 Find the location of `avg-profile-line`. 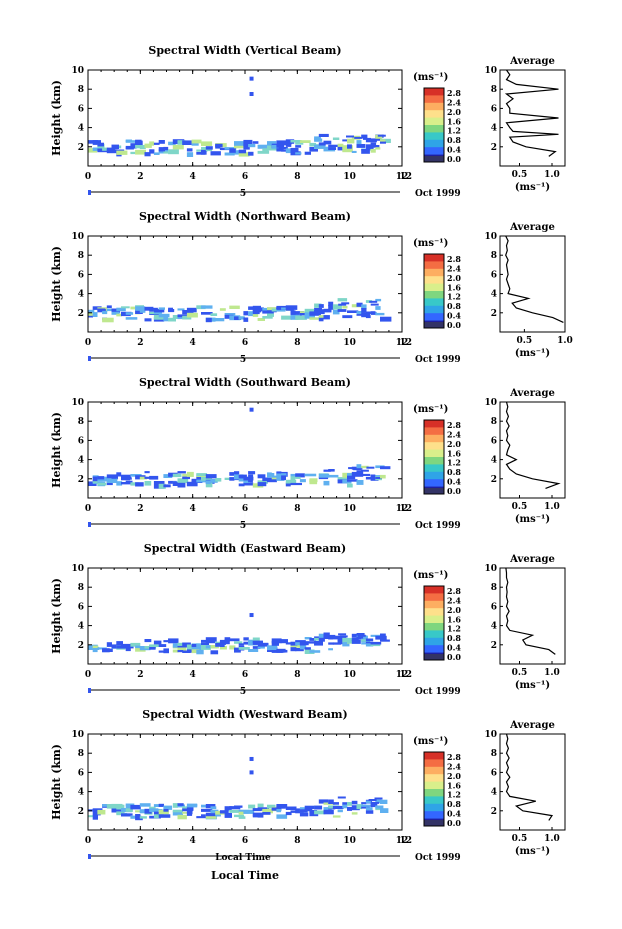

avg-profile-line is located at coordinates (533, 445).